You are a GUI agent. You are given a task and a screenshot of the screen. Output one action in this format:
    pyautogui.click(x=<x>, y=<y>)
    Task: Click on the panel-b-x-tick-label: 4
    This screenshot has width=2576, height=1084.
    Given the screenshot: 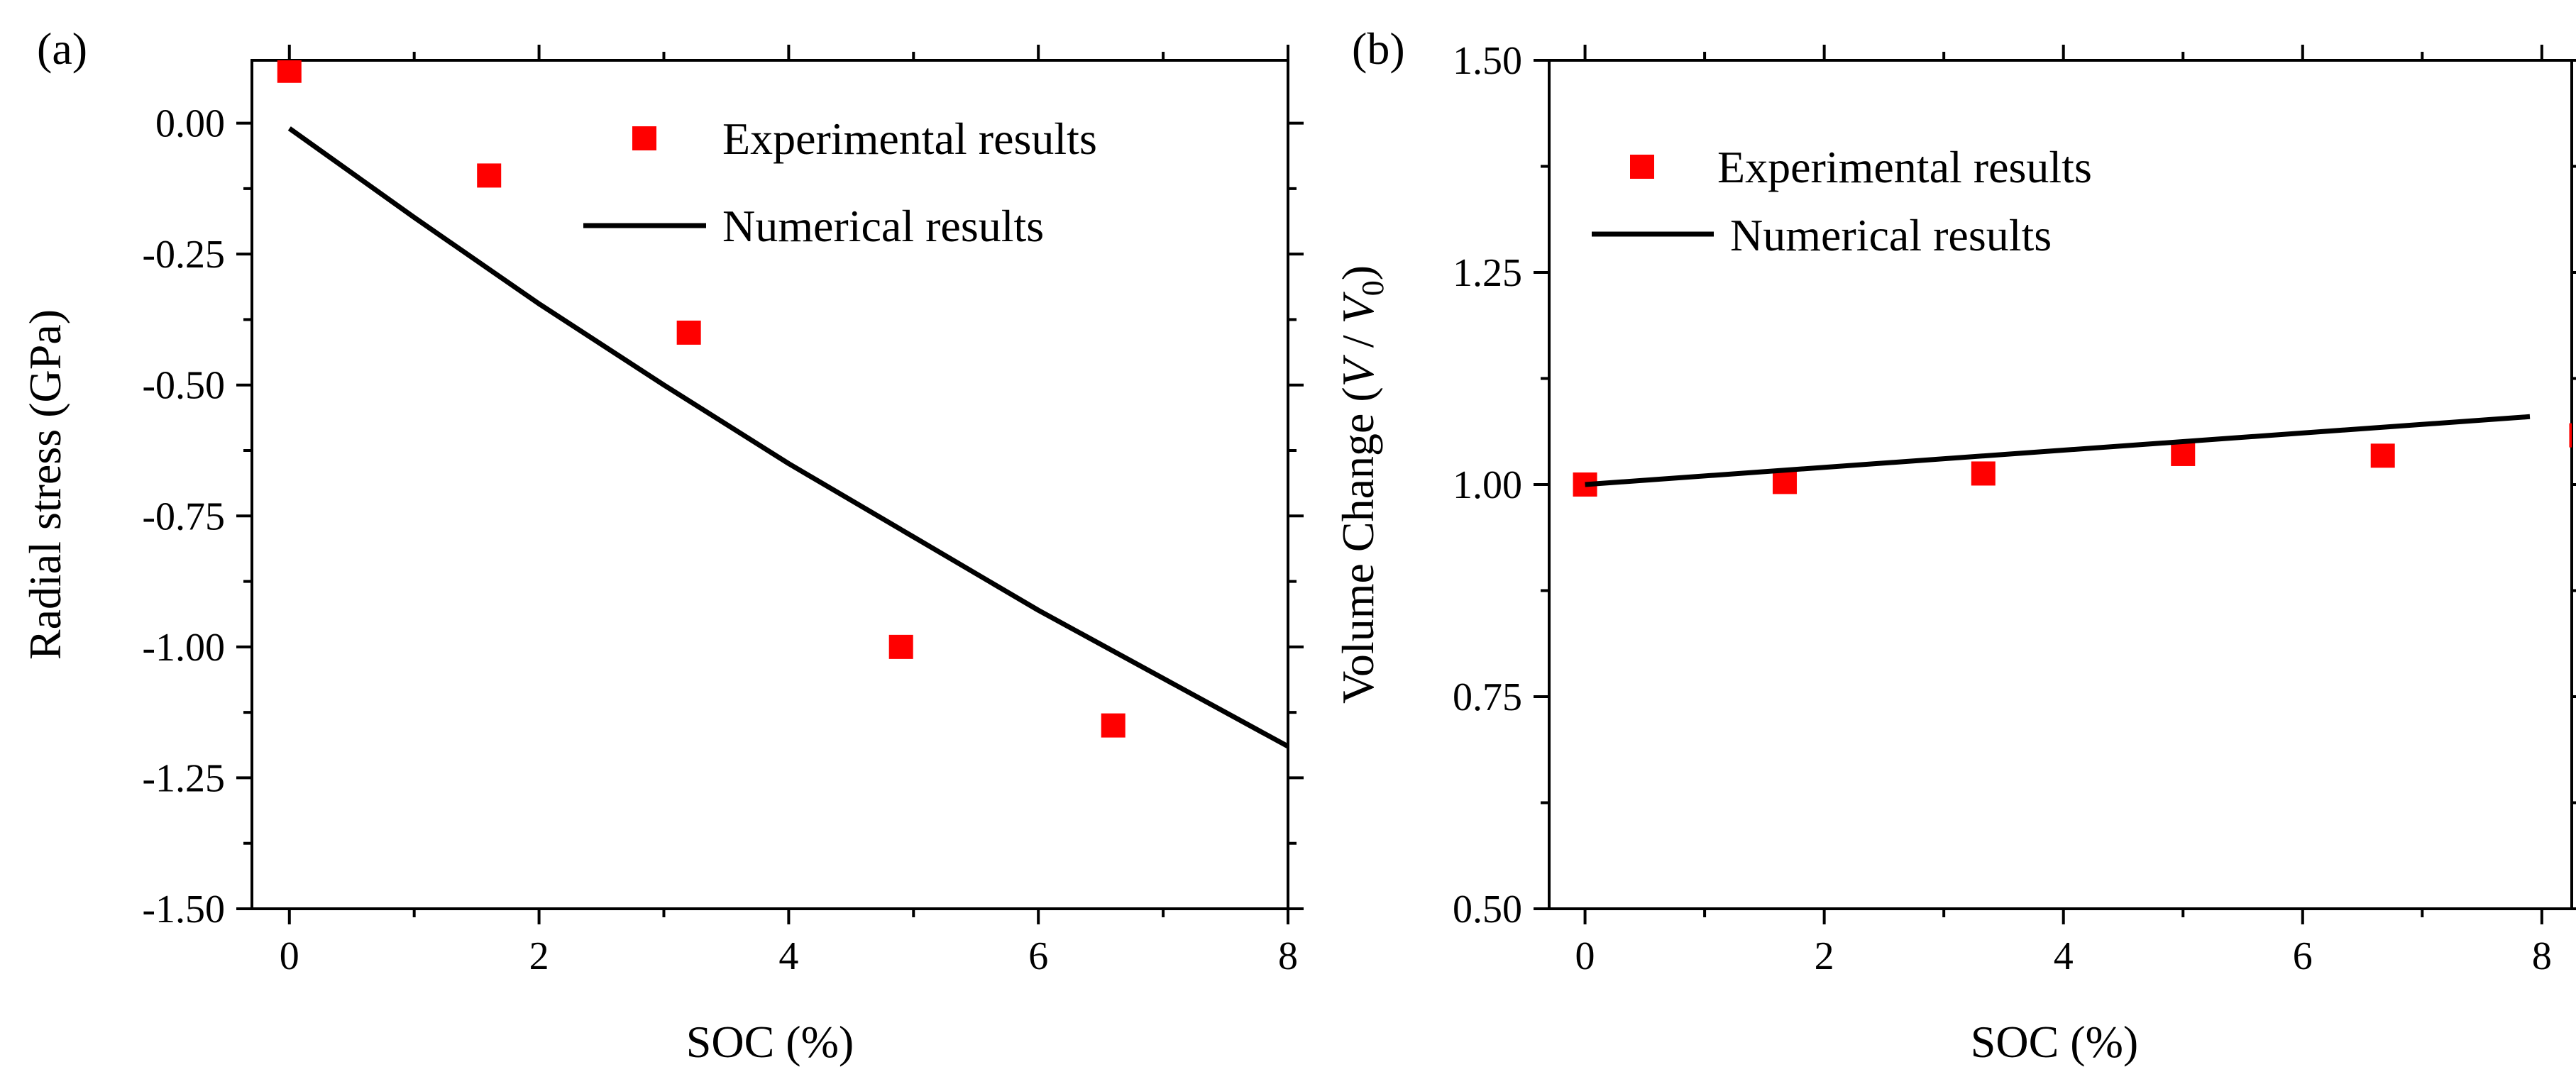 What is the action you would take?
    pyautogui.click(x=2064, y=956)
    